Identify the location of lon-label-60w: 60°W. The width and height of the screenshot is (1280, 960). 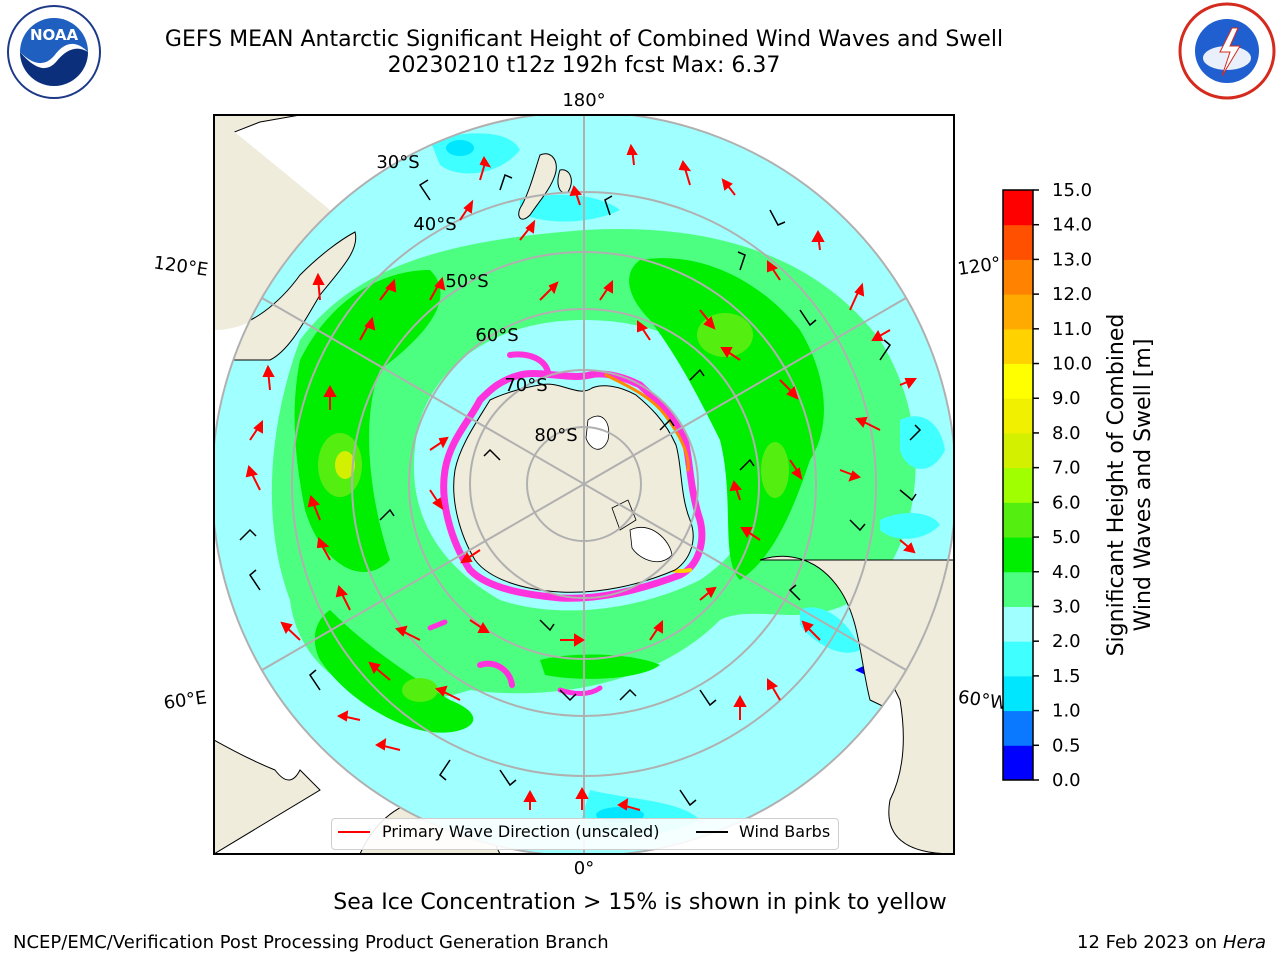
(983, 701).